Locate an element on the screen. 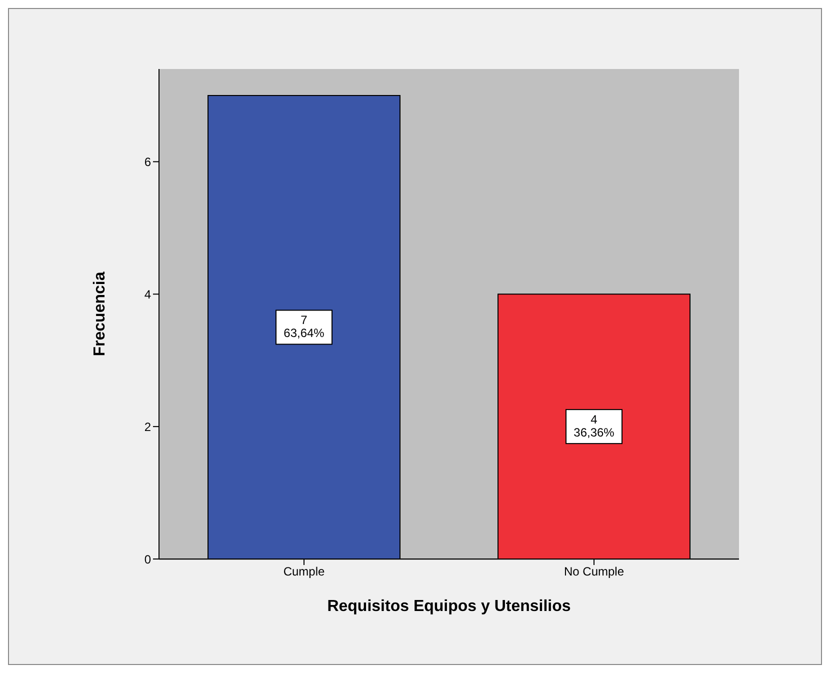  y-tick-label: 4 is located at coordinates (148, 294).